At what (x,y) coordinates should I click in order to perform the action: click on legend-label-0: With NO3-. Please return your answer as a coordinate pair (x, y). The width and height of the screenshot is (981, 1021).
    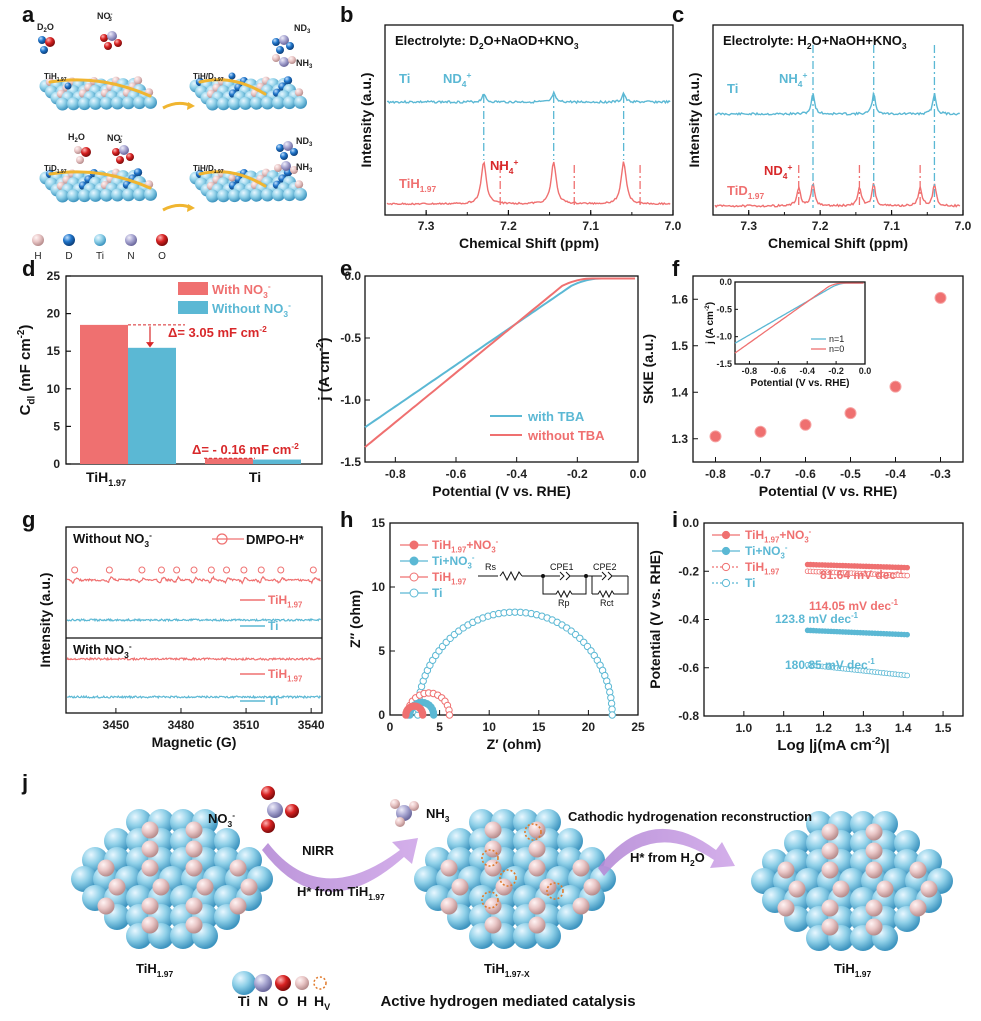
    Looking at the image, I should click on (241, 290).